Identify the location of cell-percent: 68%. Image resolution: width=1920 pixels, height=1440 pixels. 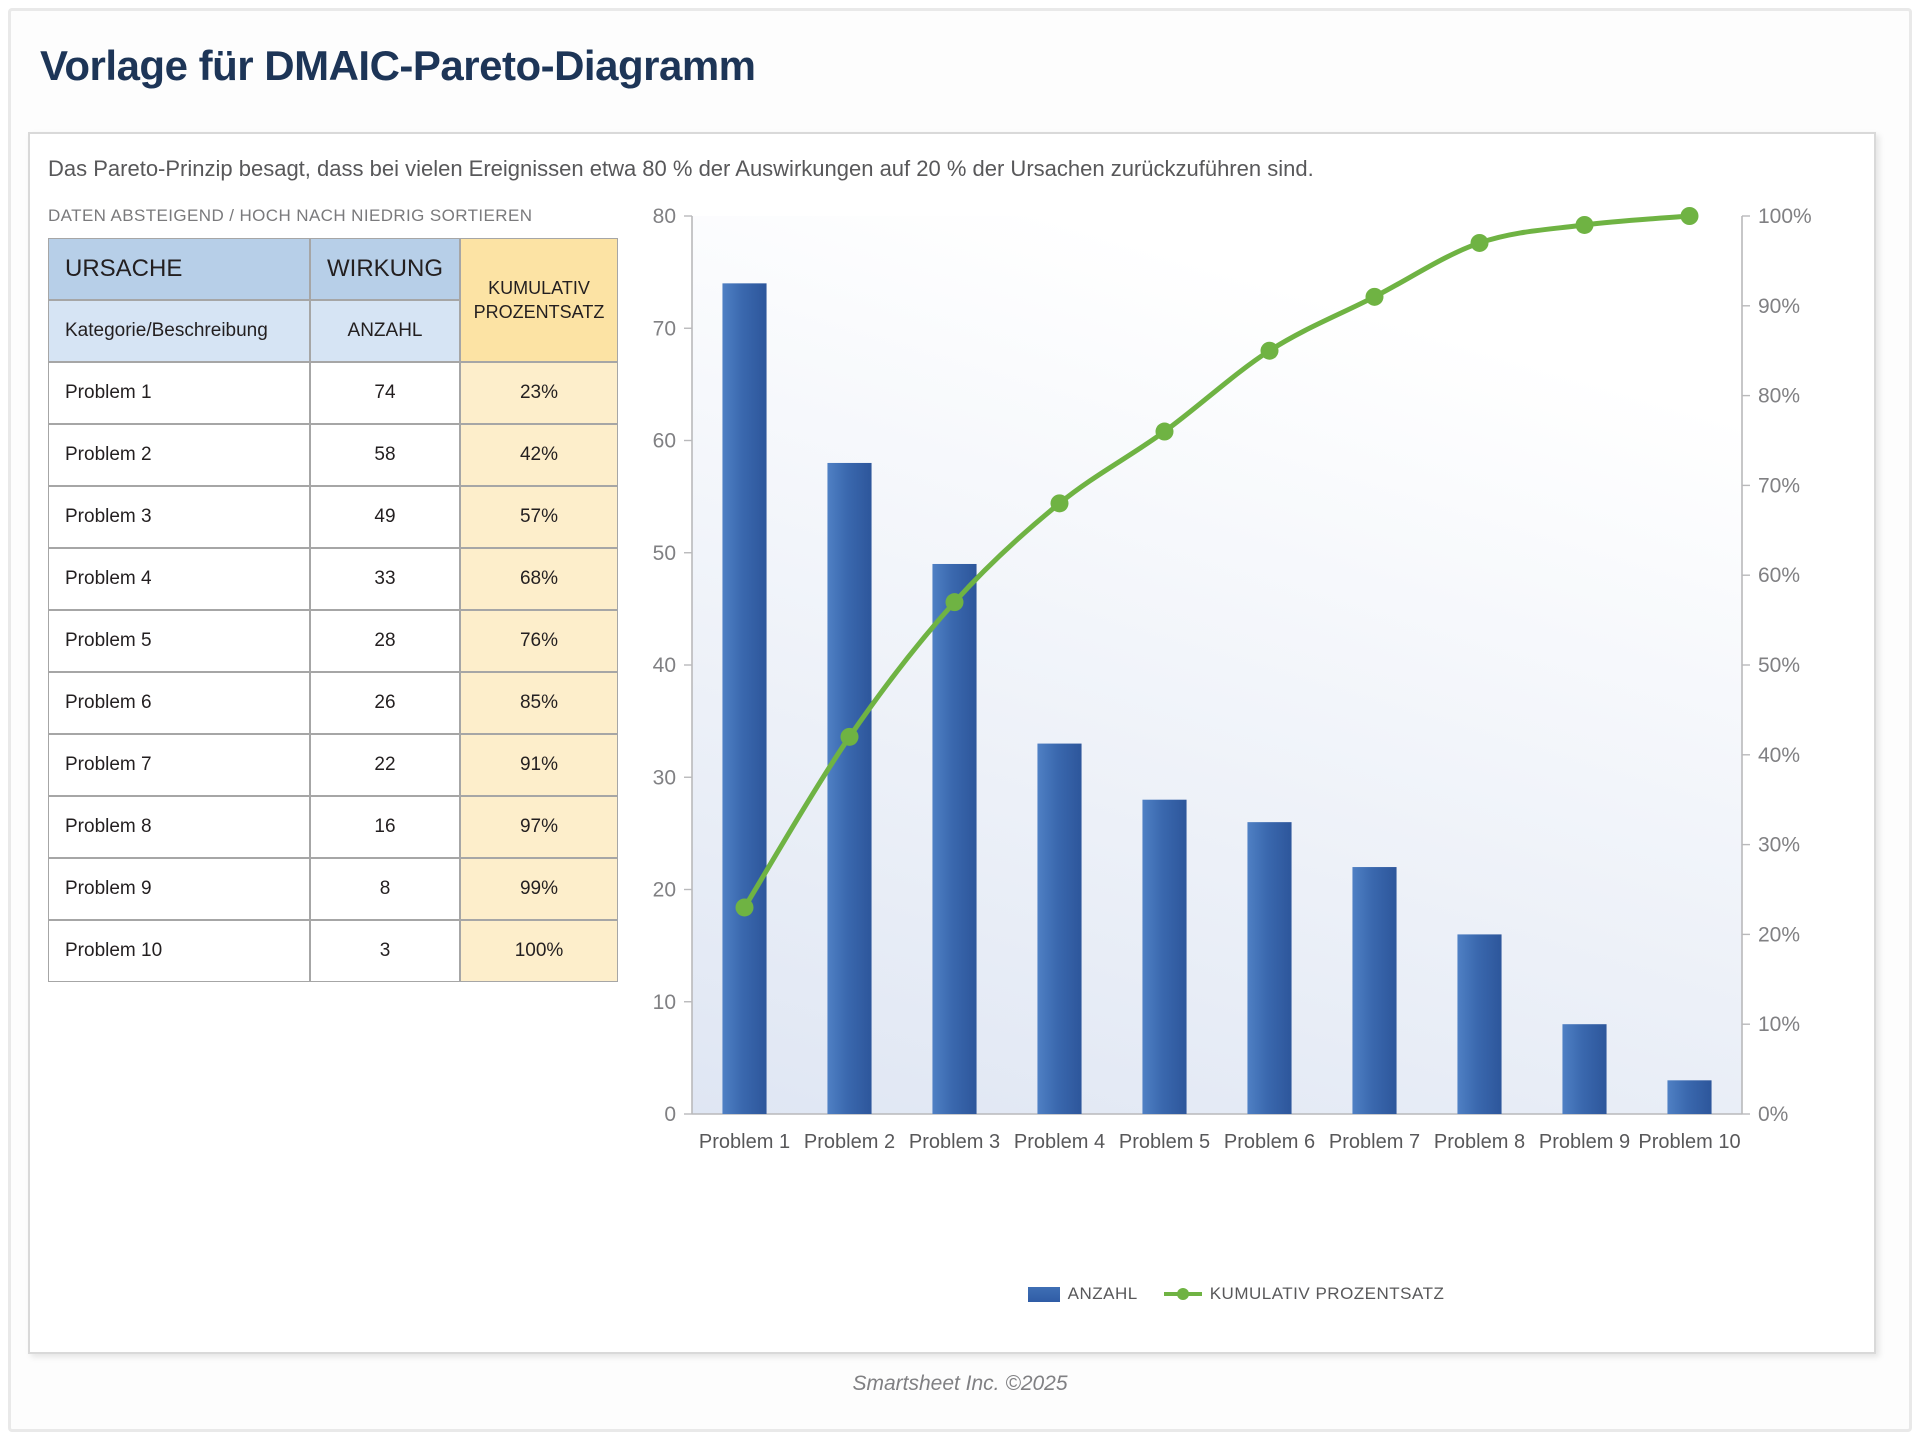
(539, 579).